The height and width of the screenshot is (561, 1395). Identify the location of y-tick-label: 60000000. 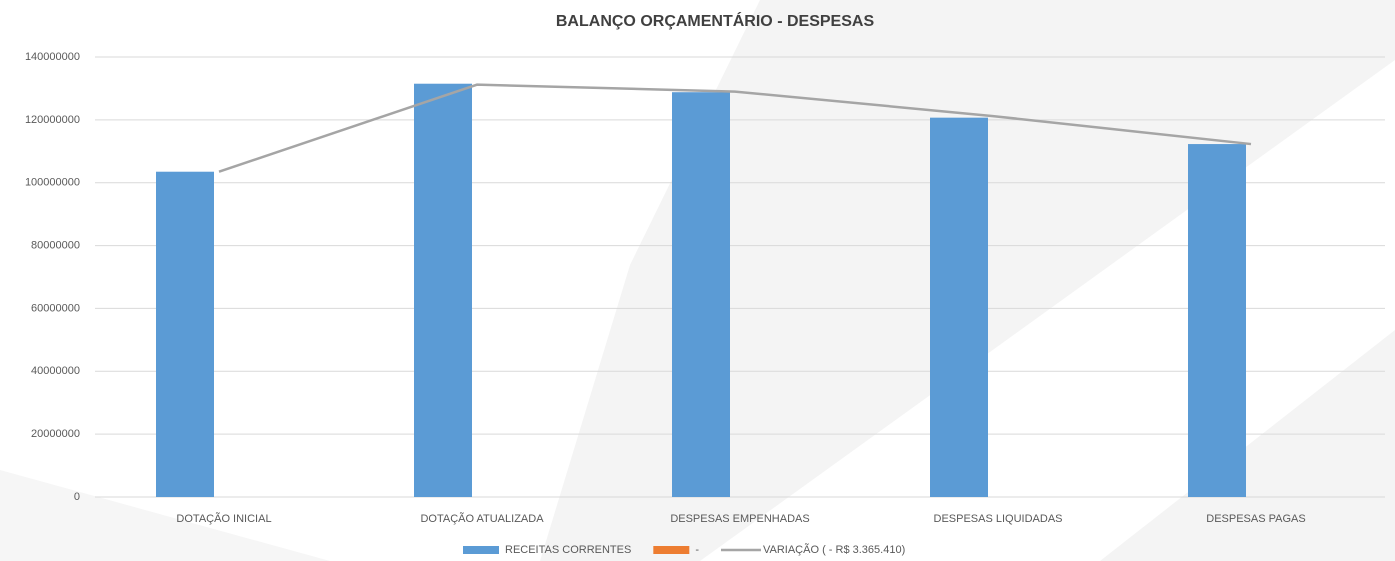
(55, 308).